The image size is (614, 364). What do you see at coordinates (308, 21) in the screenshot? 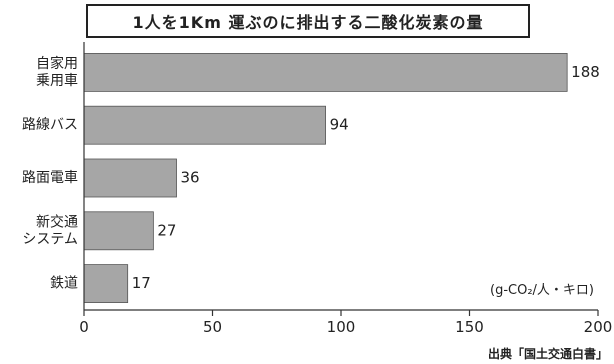
I see `chart-title: 1人を1Km 運ぶのに排出する二酸化炭素の量` at bounding box center [308, 21].